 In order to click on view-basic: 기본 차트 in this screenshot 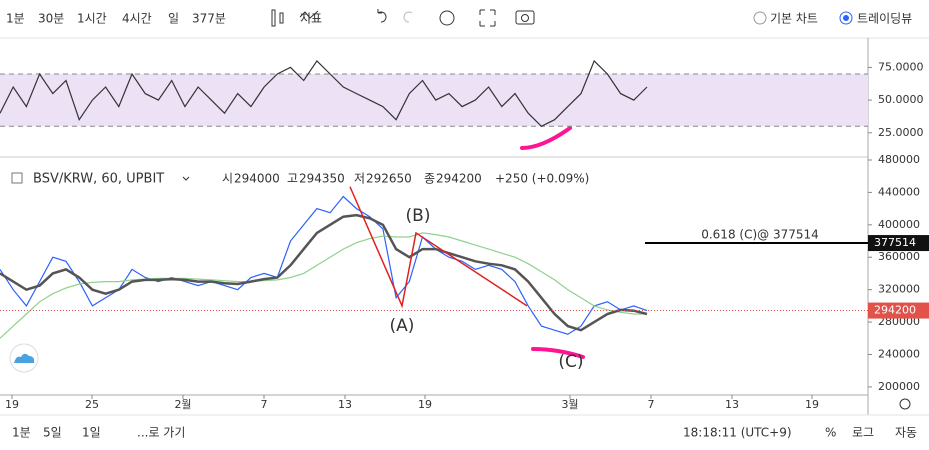, I will do `click(794, 19)`.